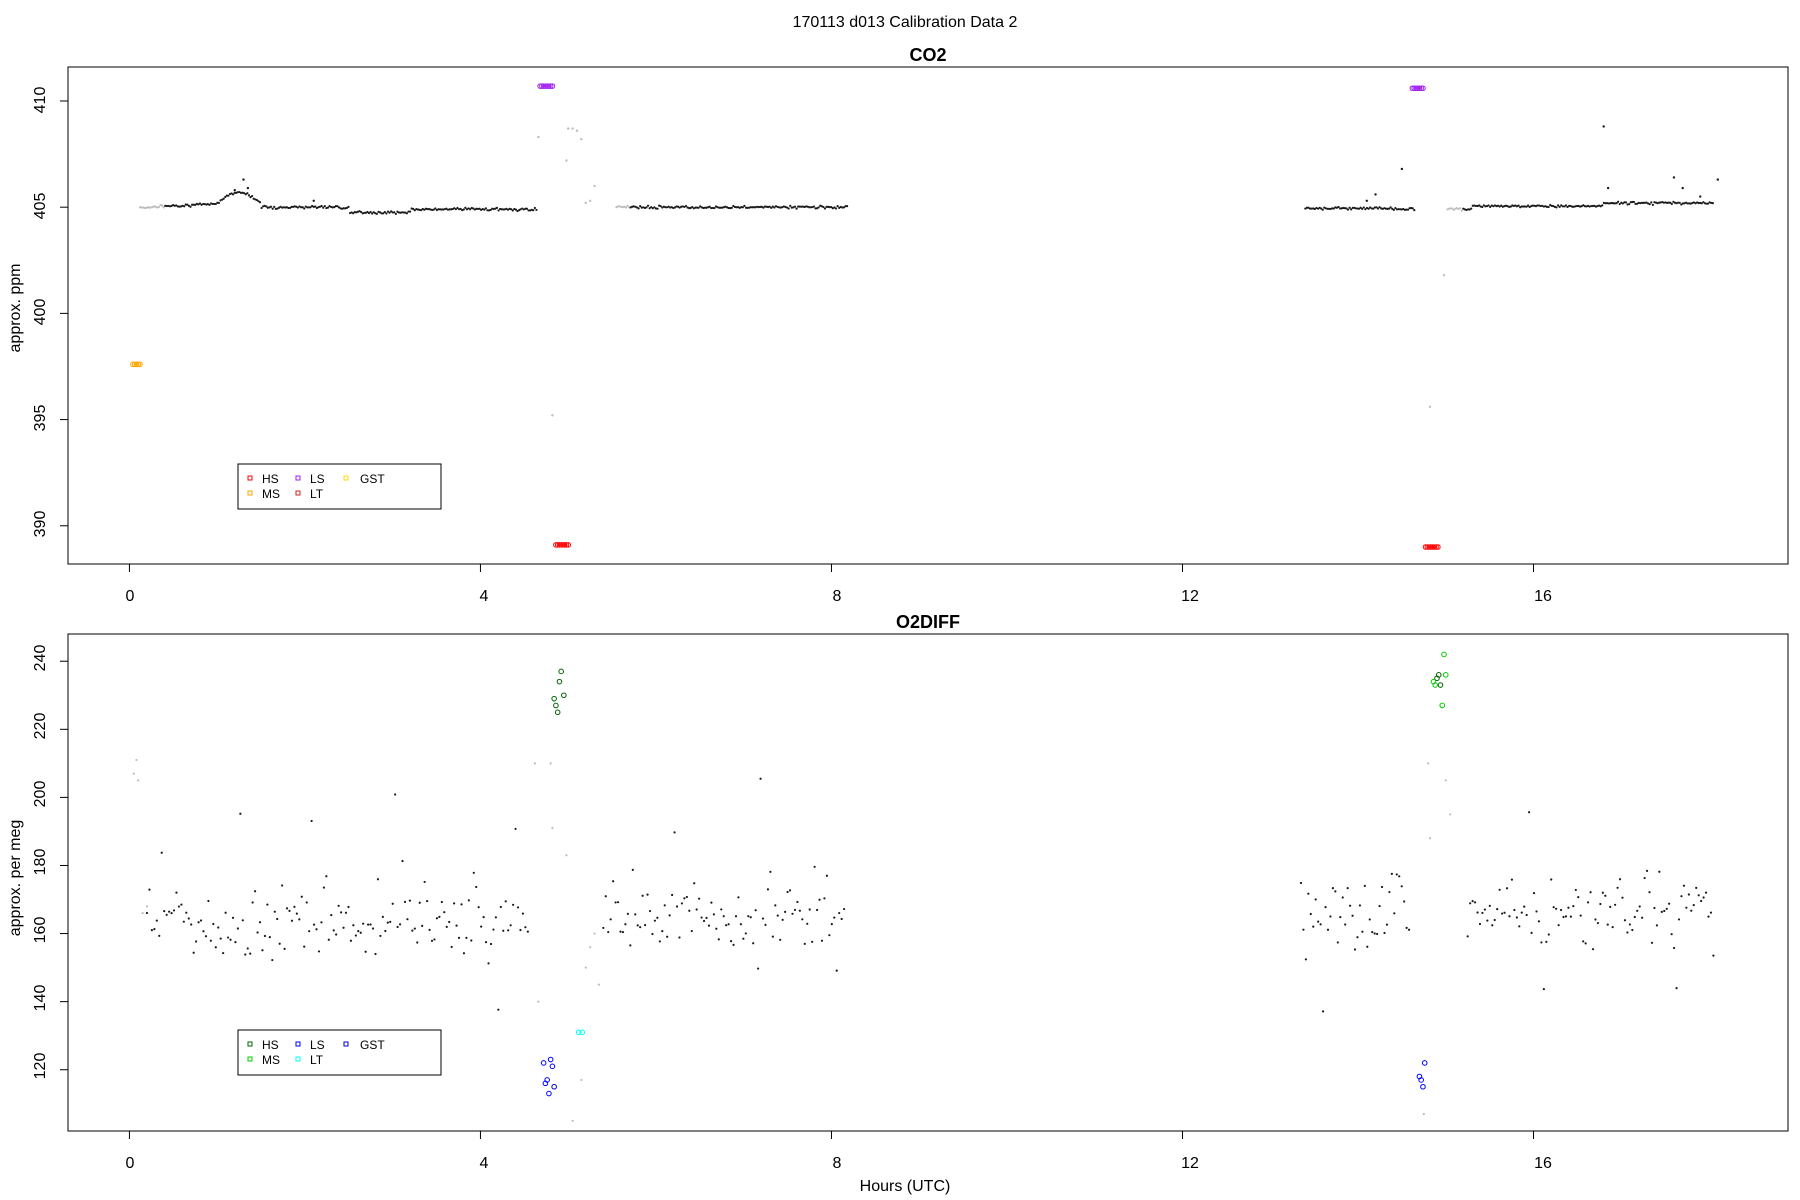 The image size is (1800, 1200). I want to click on legend-box, so click(339, 1052).